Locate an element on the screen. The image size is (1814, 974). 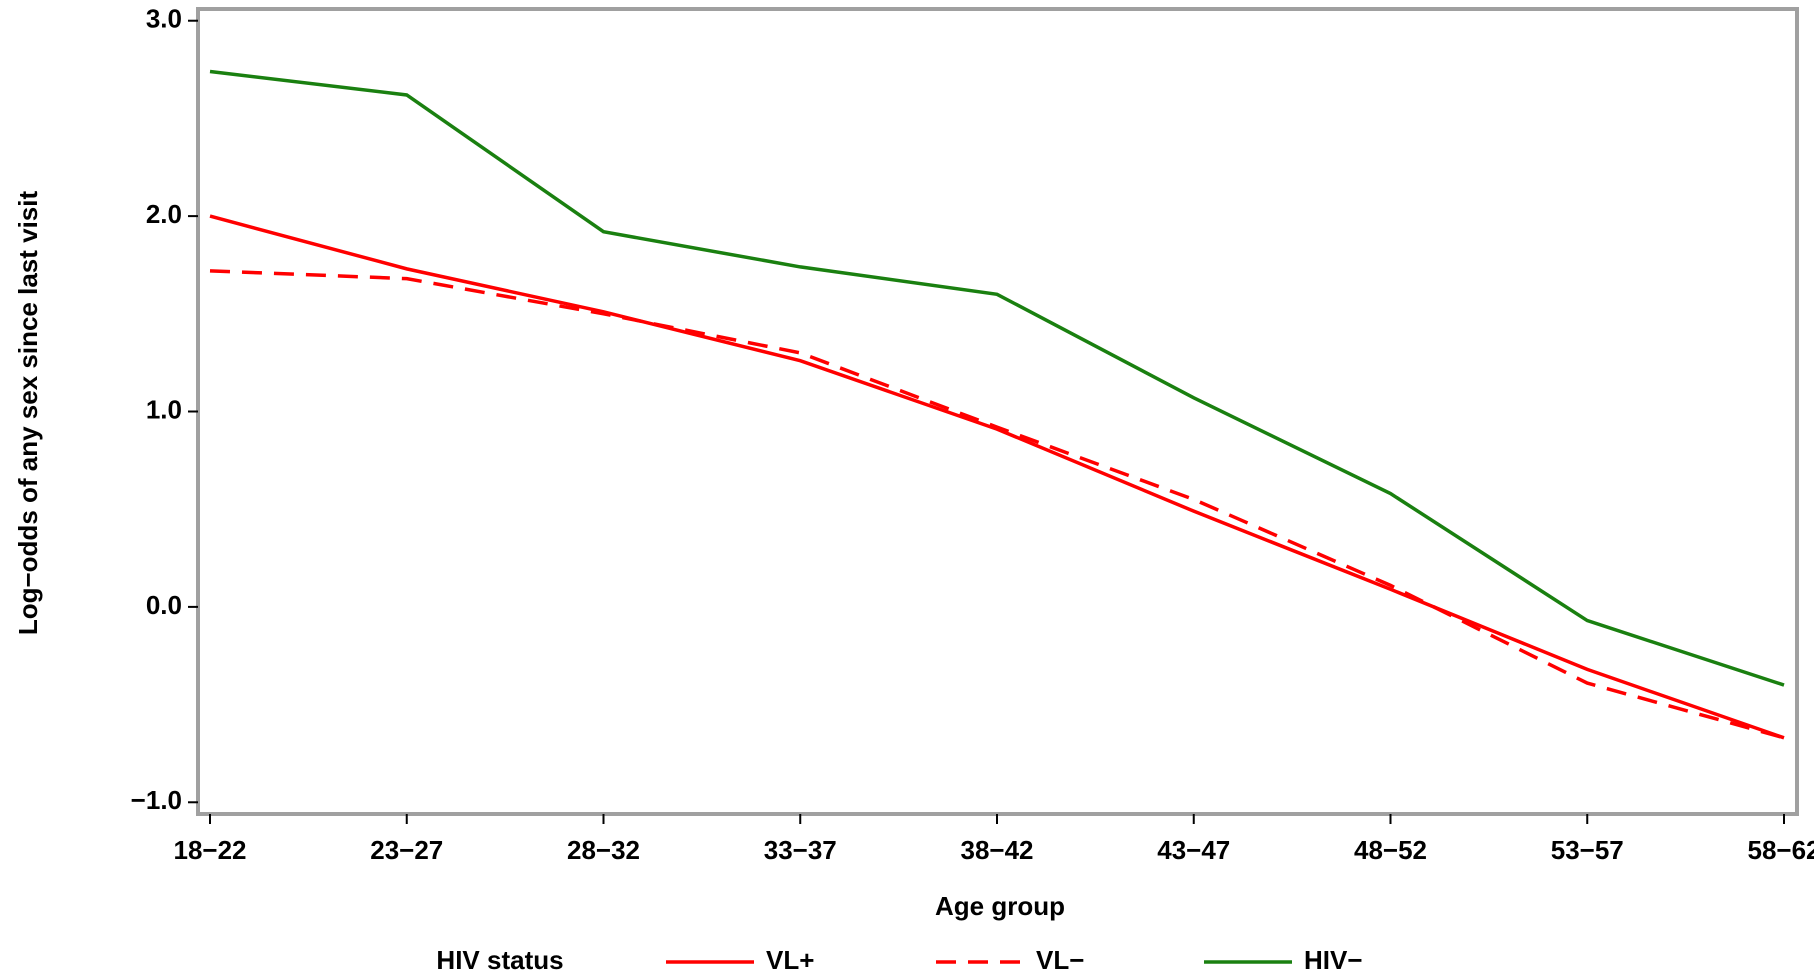
legend-title: HIV status is located at coordinates (499, 959).